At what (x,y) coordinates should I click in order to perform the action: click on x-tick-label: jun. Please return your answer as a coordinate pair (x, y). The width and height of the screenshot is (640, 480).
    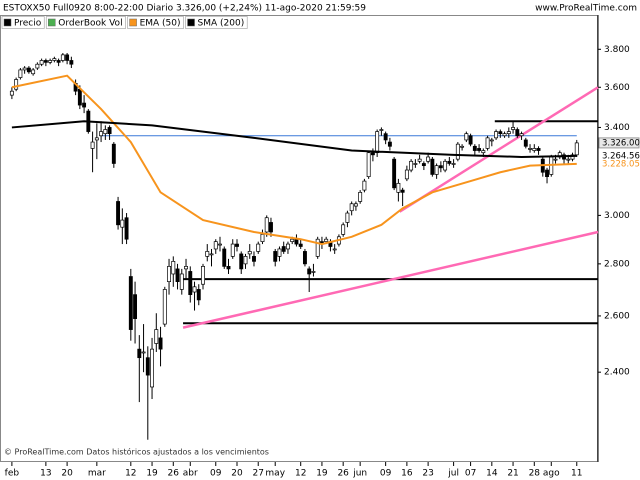
    Looking at the image, I should click on (359, 474).